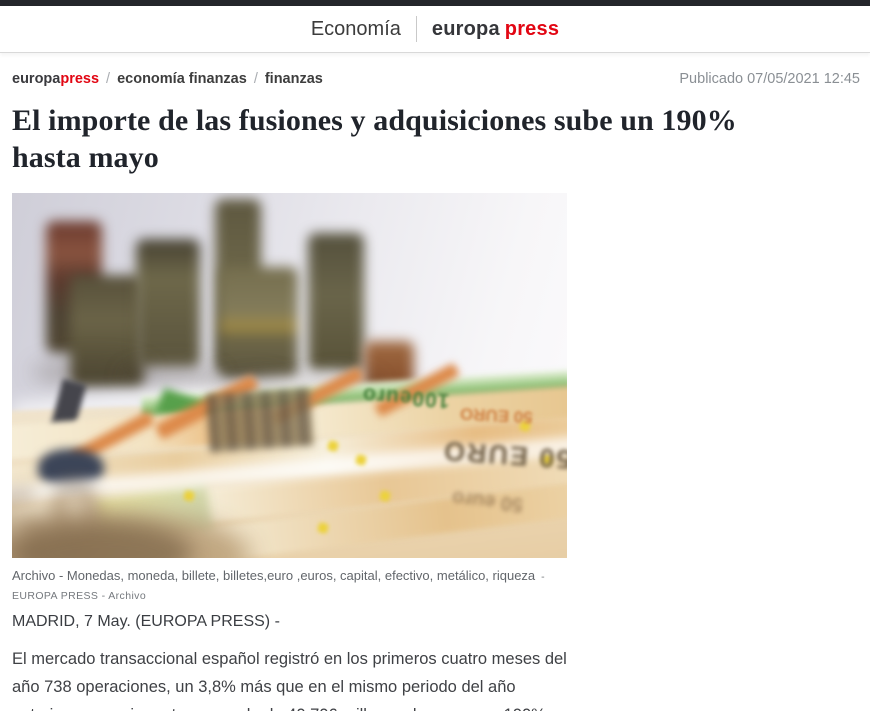 This screenshot has height=711, width=870. I want to click on breadcrumb-home-link: europapress, so click(55, 79).